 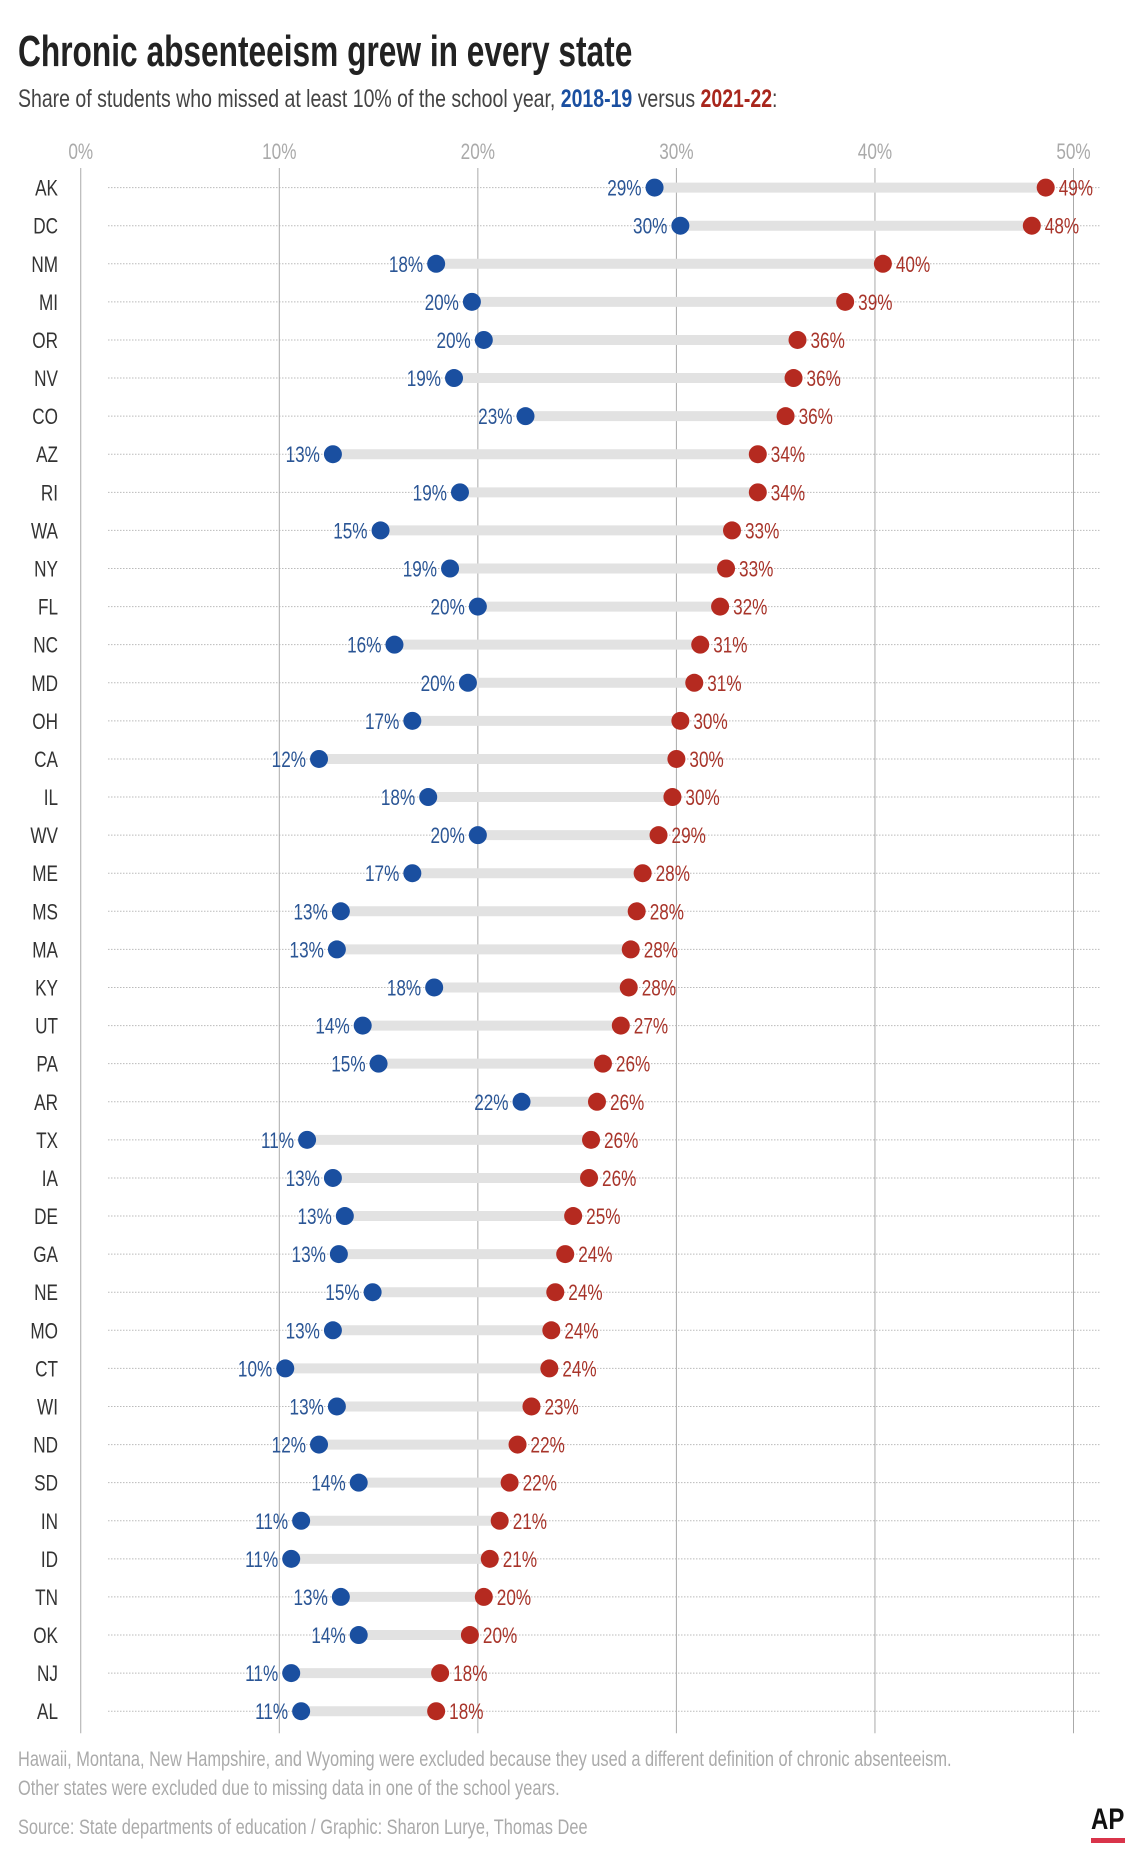 What do you see at coordinates (45, 646) in the screenshot?
I see `state-label-group: NC` at bounding box center [45, 646].